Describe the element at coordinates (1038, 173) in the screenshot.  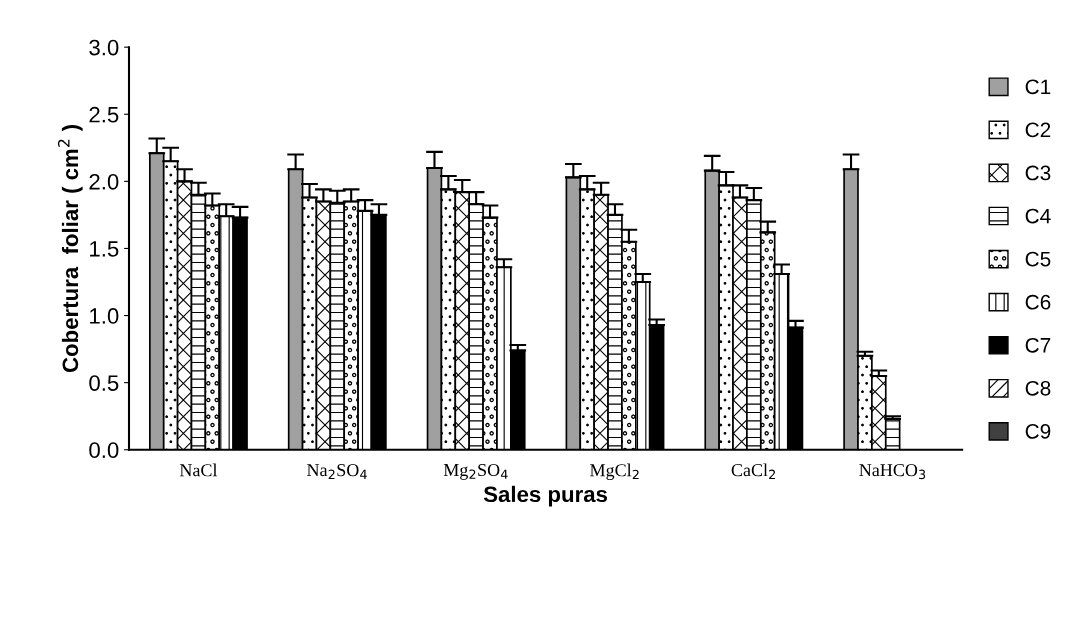
I see `legend-label: C3` at that location.